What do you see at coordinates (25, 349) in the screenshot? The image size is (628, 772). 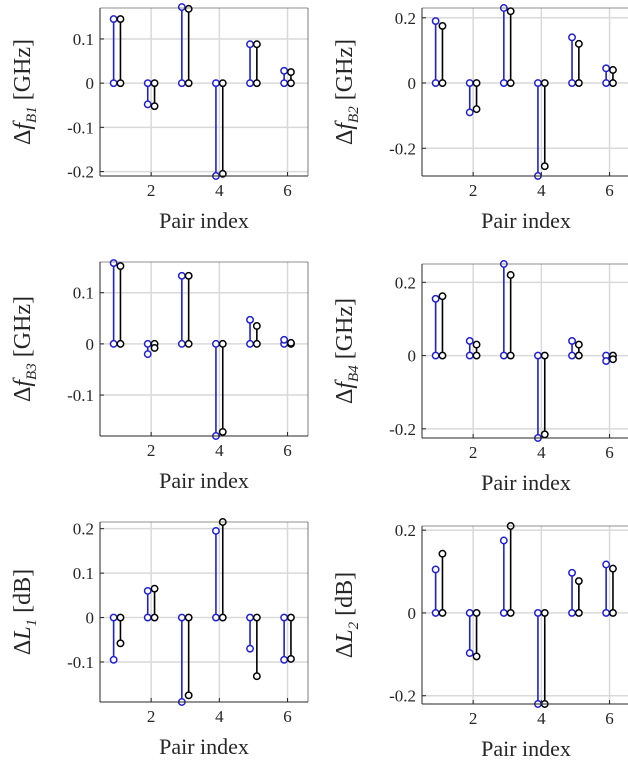 I see `y-axis-label: ΔfB3 [GHz]` at bounding box center [25, 349].